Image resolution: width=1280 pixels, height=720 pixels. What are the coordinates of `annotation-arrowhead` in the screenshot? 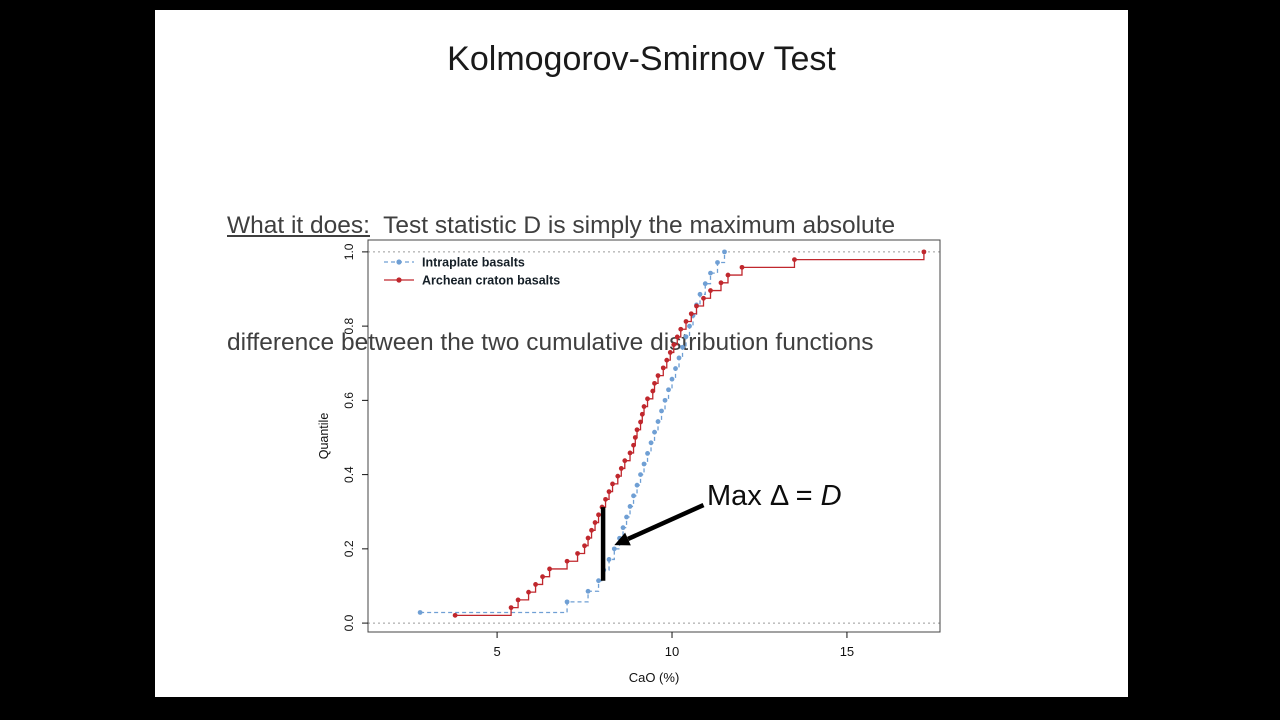 It's located at (622, 539).